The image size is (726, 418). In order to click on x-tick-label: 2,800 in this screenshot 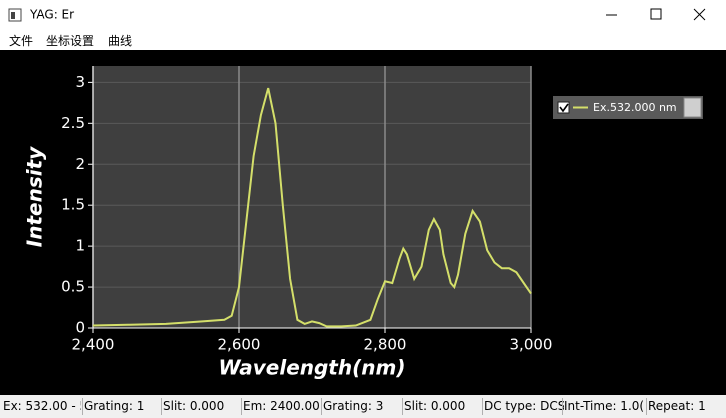, I will do `click(385, 345)`.